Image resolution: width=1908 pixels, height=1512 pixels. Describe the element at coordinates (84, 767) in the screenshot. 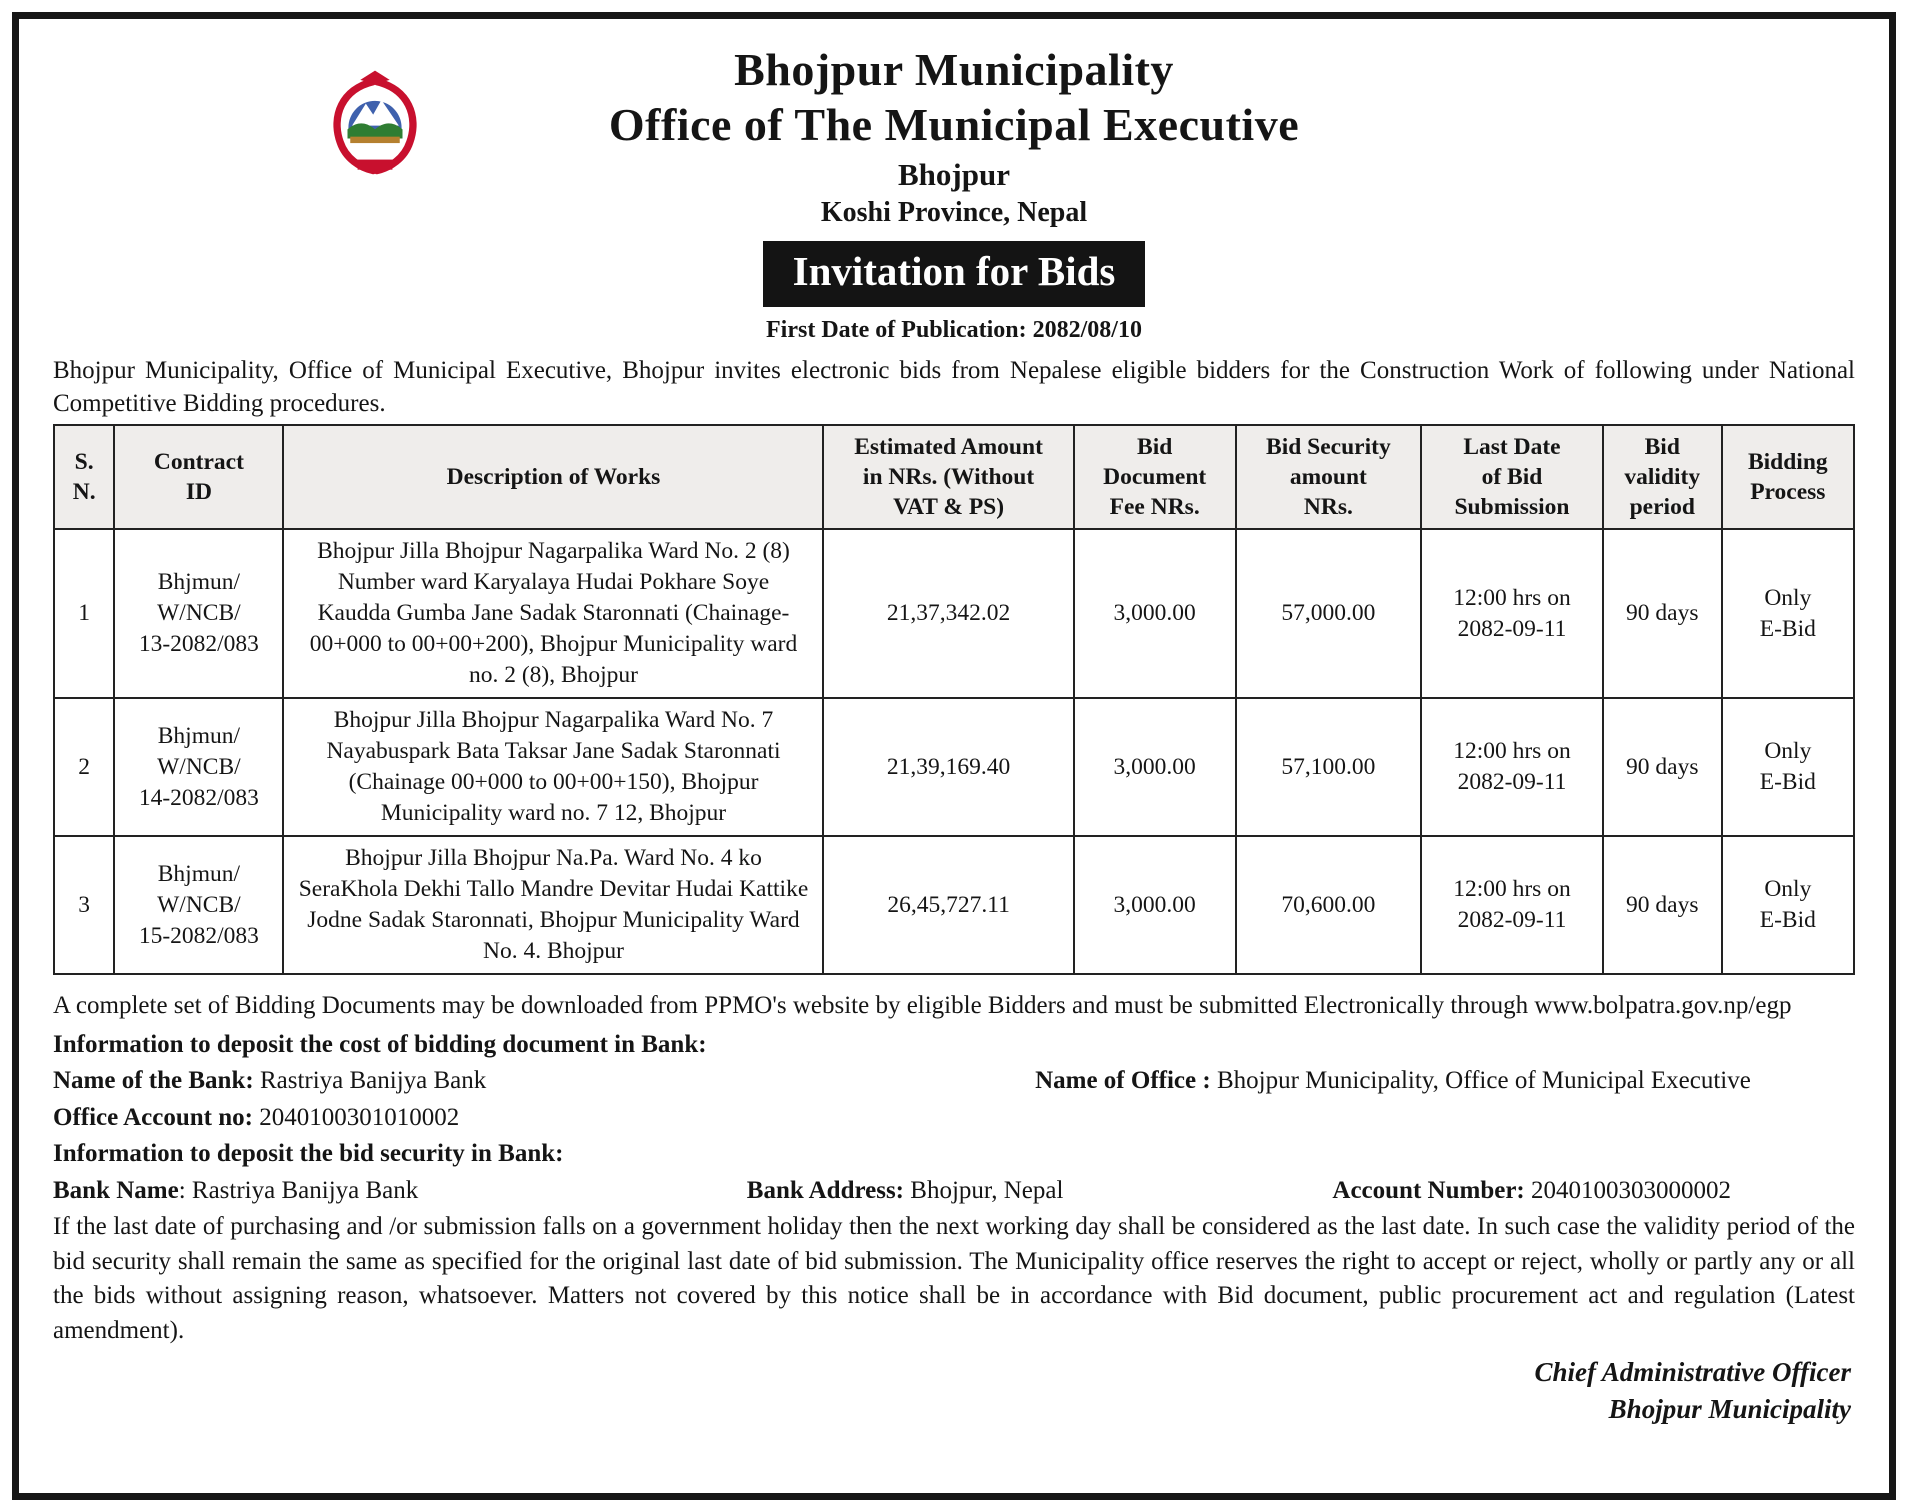

I see `cell-sn: 2` at that location.